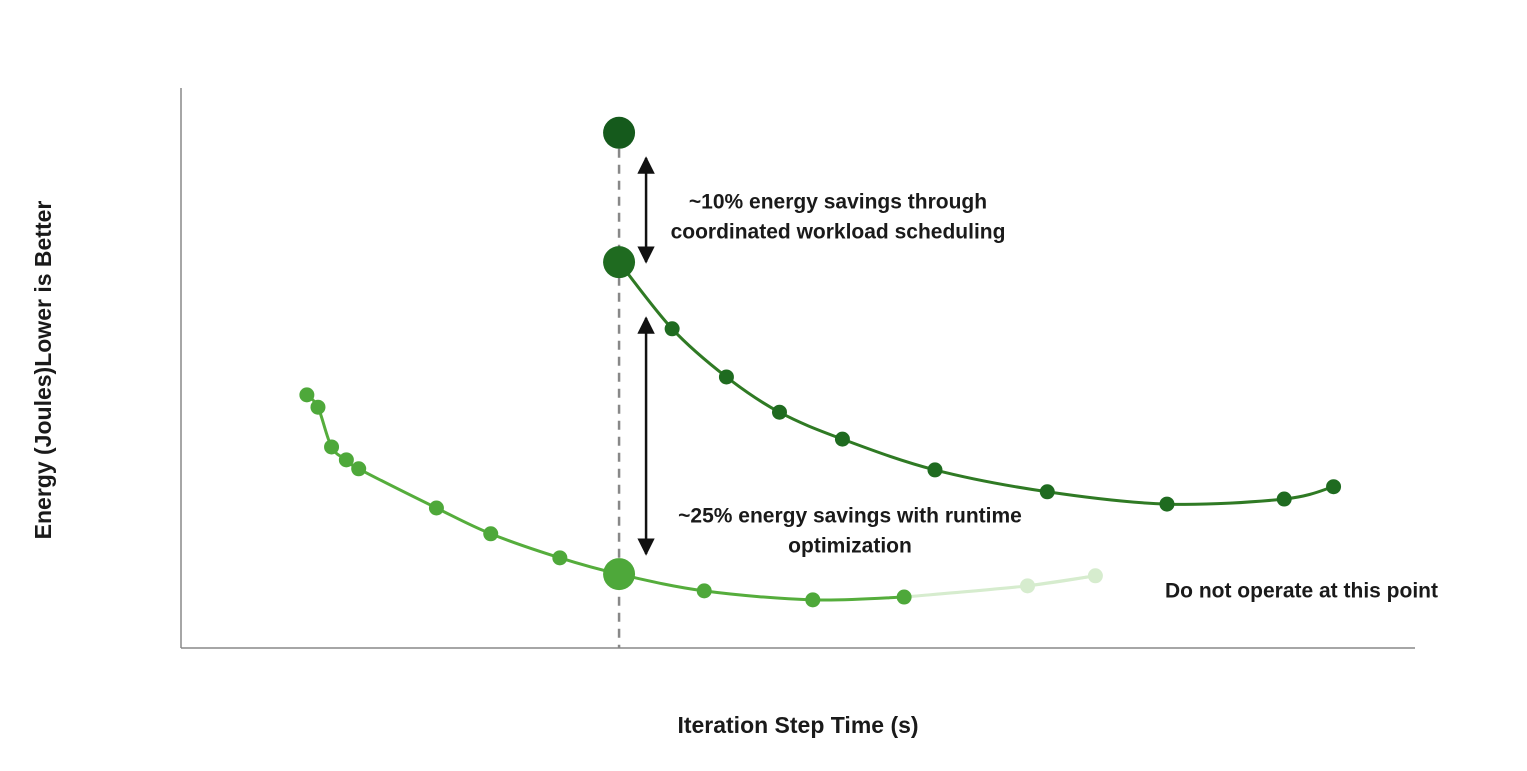 This screenshot has width=1527, height=771. What do you see at coordinates (850, 546) in the screenshot?
I see `annotation: optimization` at bounding box center [850, 546].